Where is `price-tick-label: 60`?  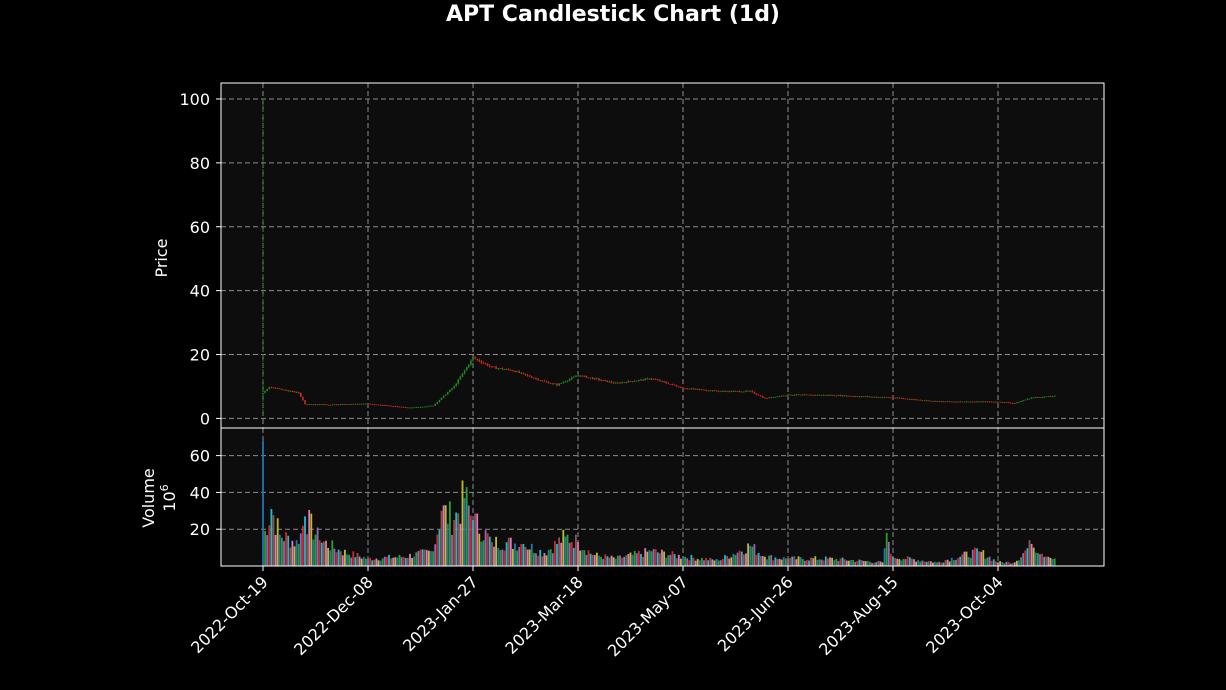 price-tick-label: 60 is located at coordinates (200, 227).